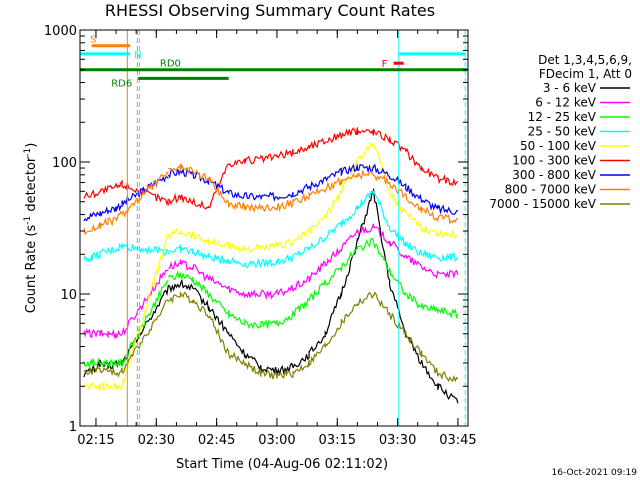 The image size is (640, 480). Describe the element at coordinates (585, 74) in the screenshot. I see `legend-header-line-2: FDecim 1, Att 0` at that location.